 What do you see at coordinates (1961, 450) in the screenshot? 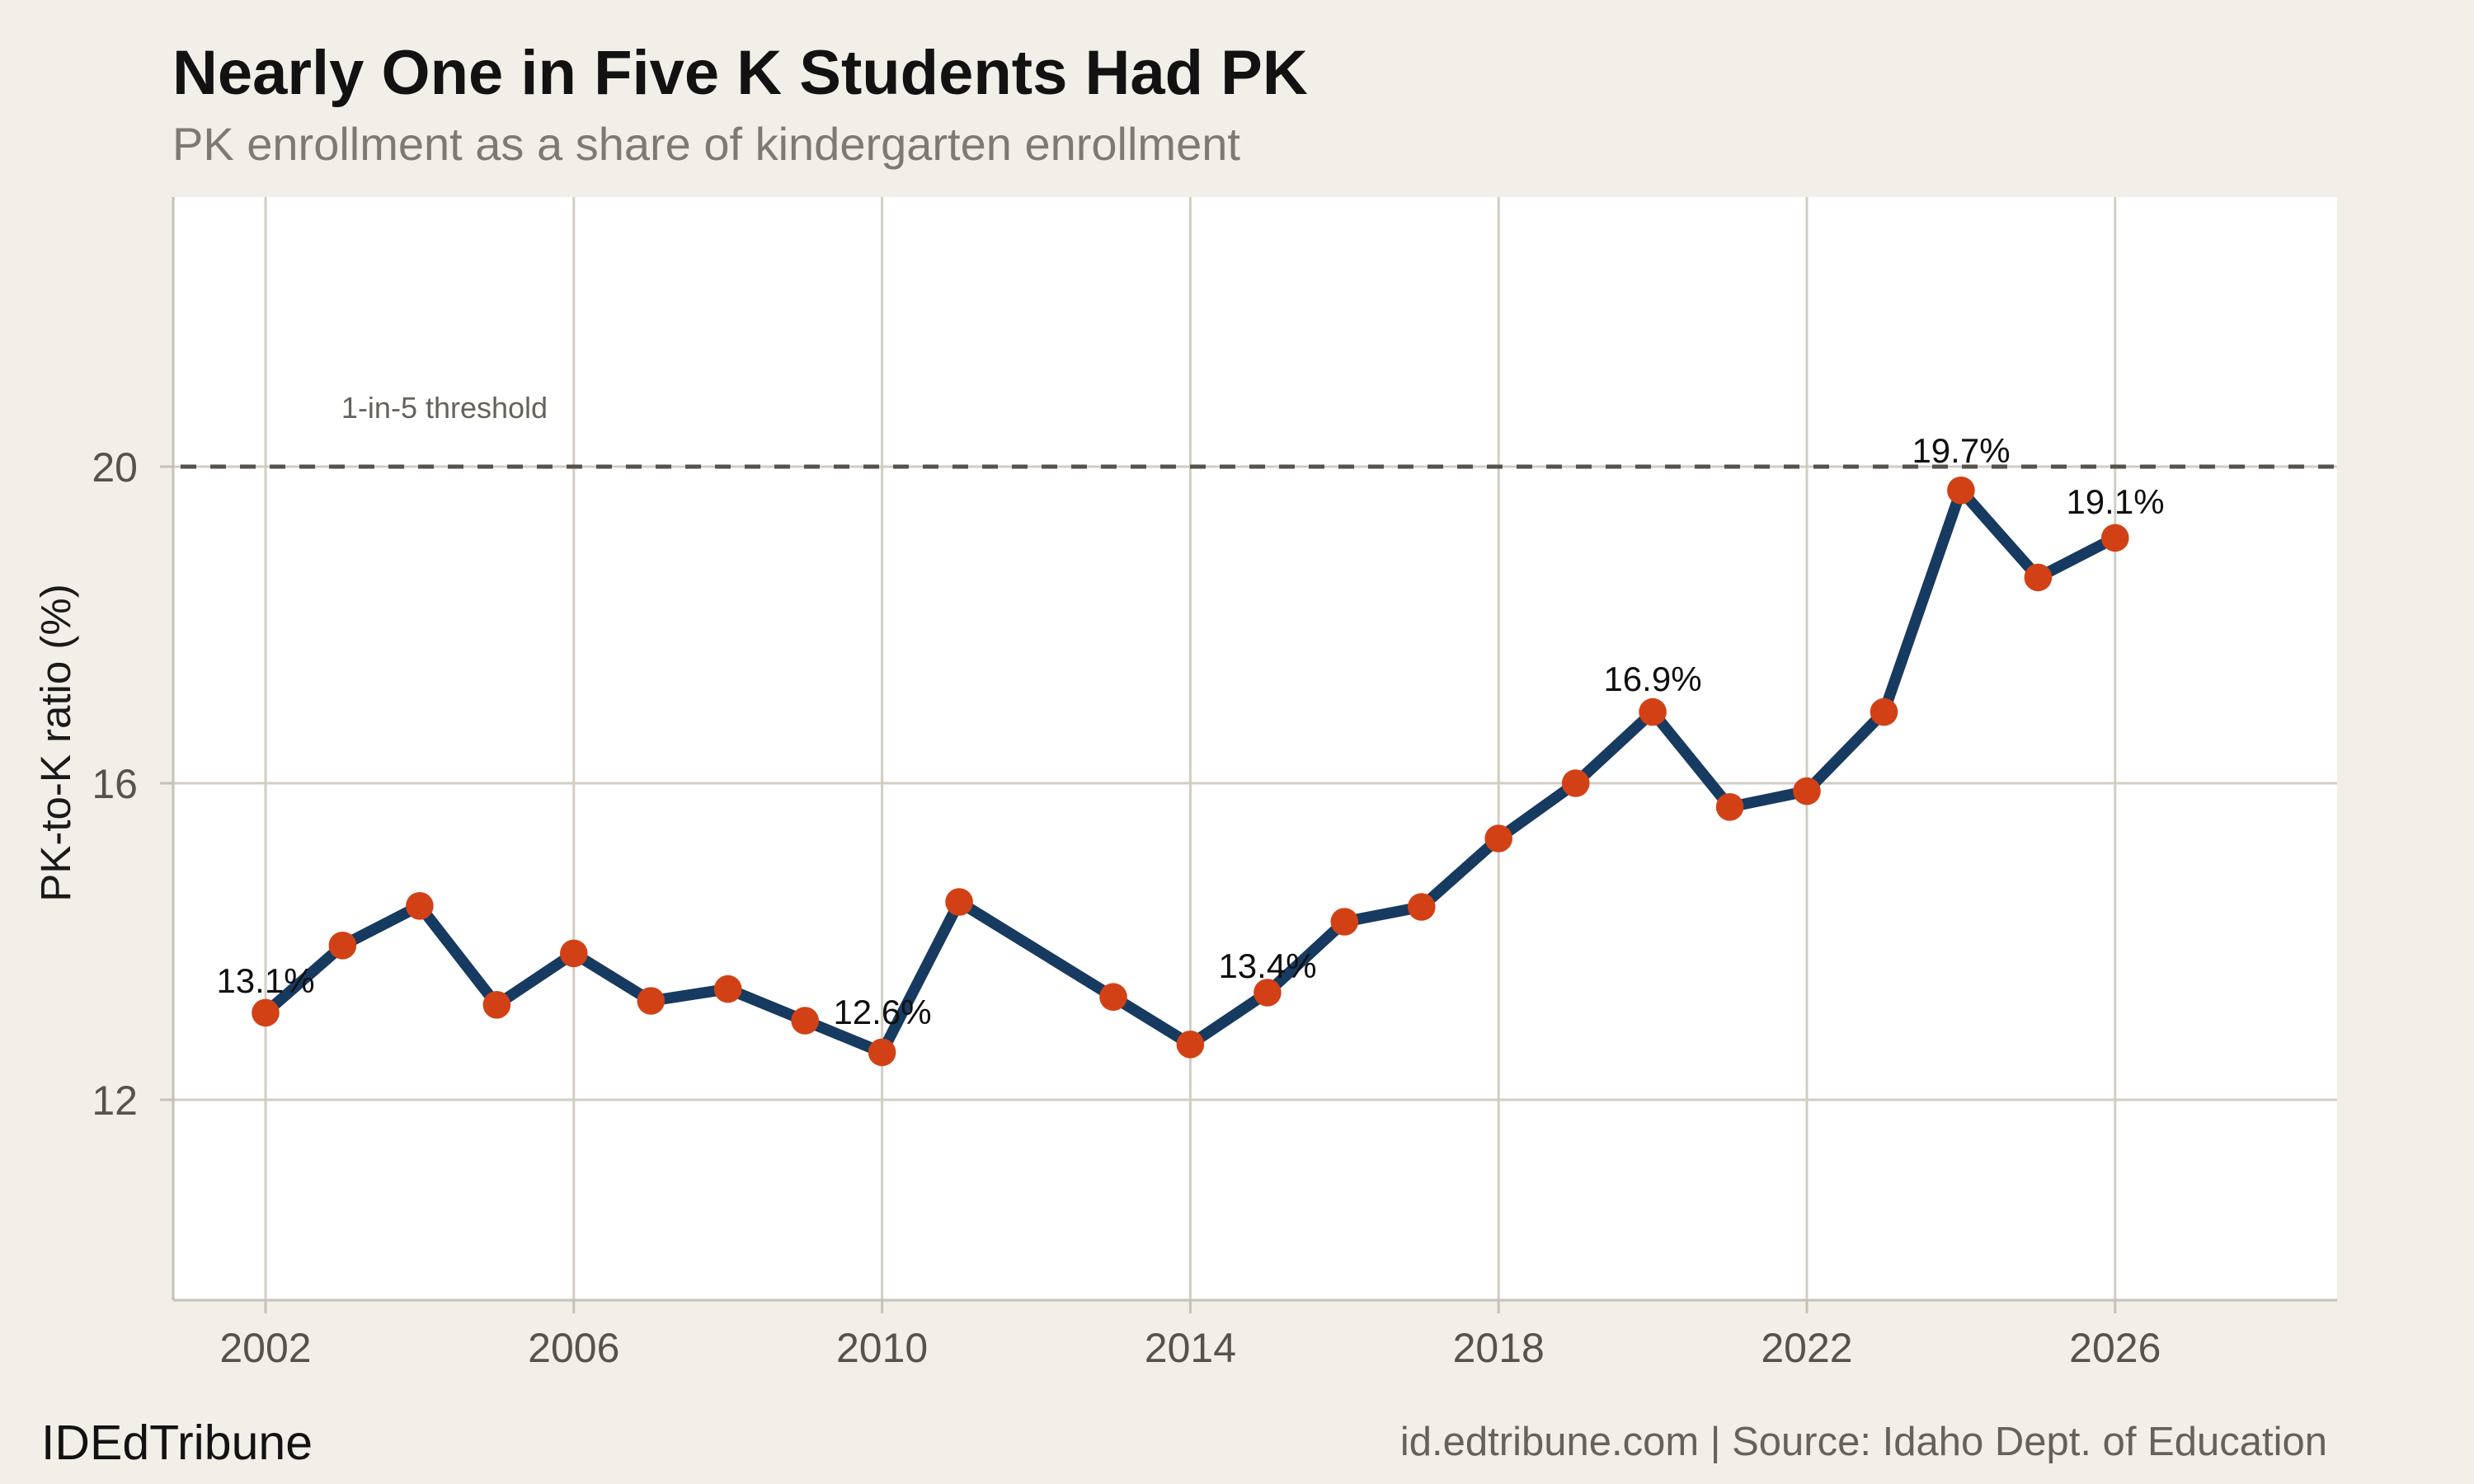
I see `svg-text: 19.7%` at bounding box center [1961, 450].